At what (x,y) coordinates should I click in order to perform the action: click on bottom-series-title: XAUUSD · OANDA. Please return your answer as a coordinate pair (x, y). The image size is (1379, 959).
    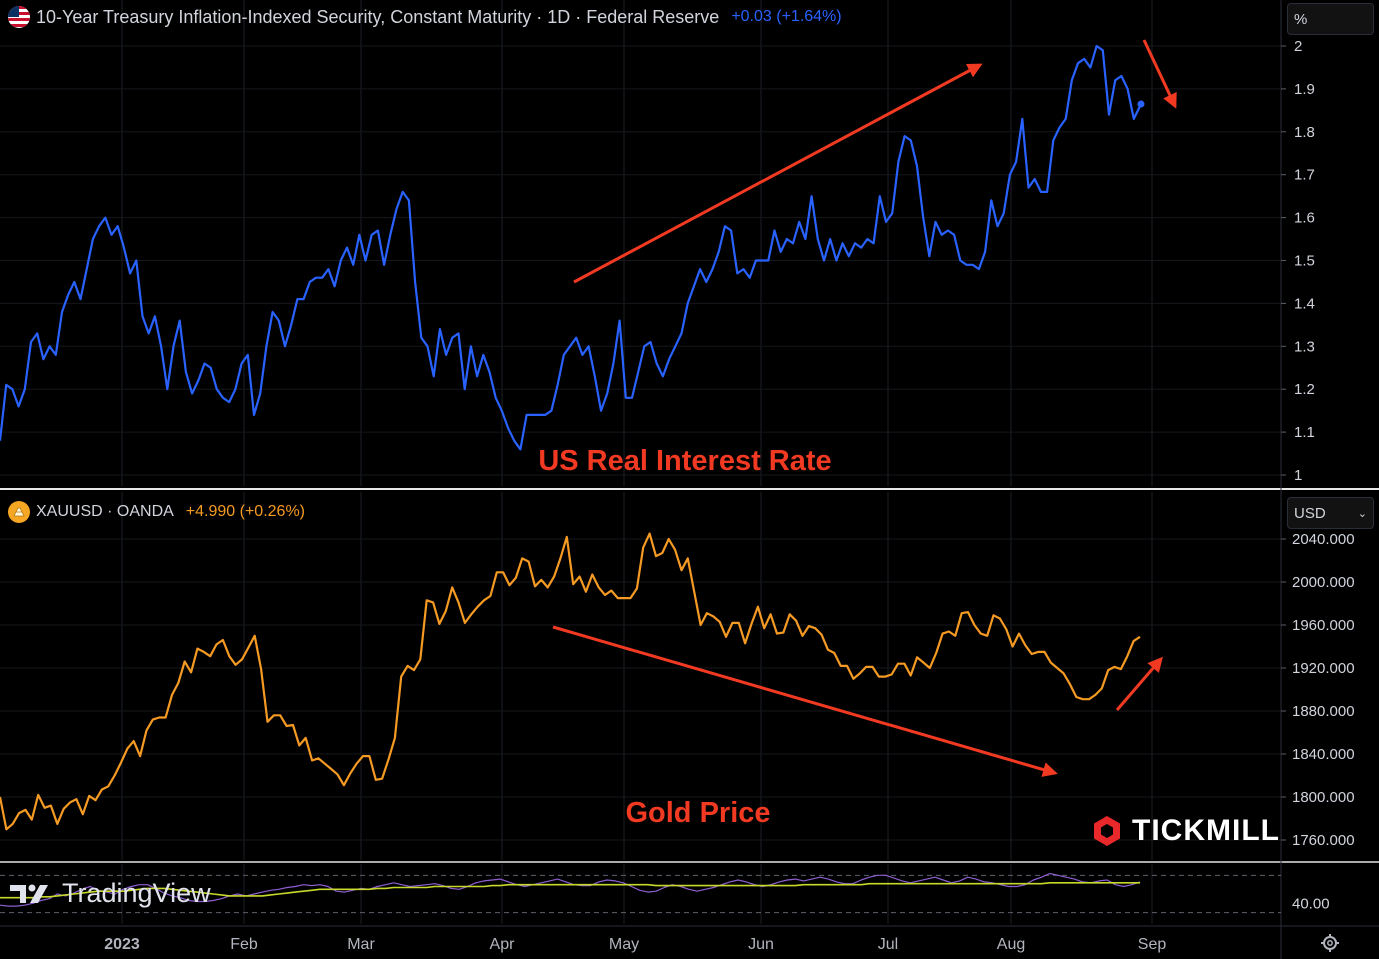
    Looking at the image, I should click on (105, 511).